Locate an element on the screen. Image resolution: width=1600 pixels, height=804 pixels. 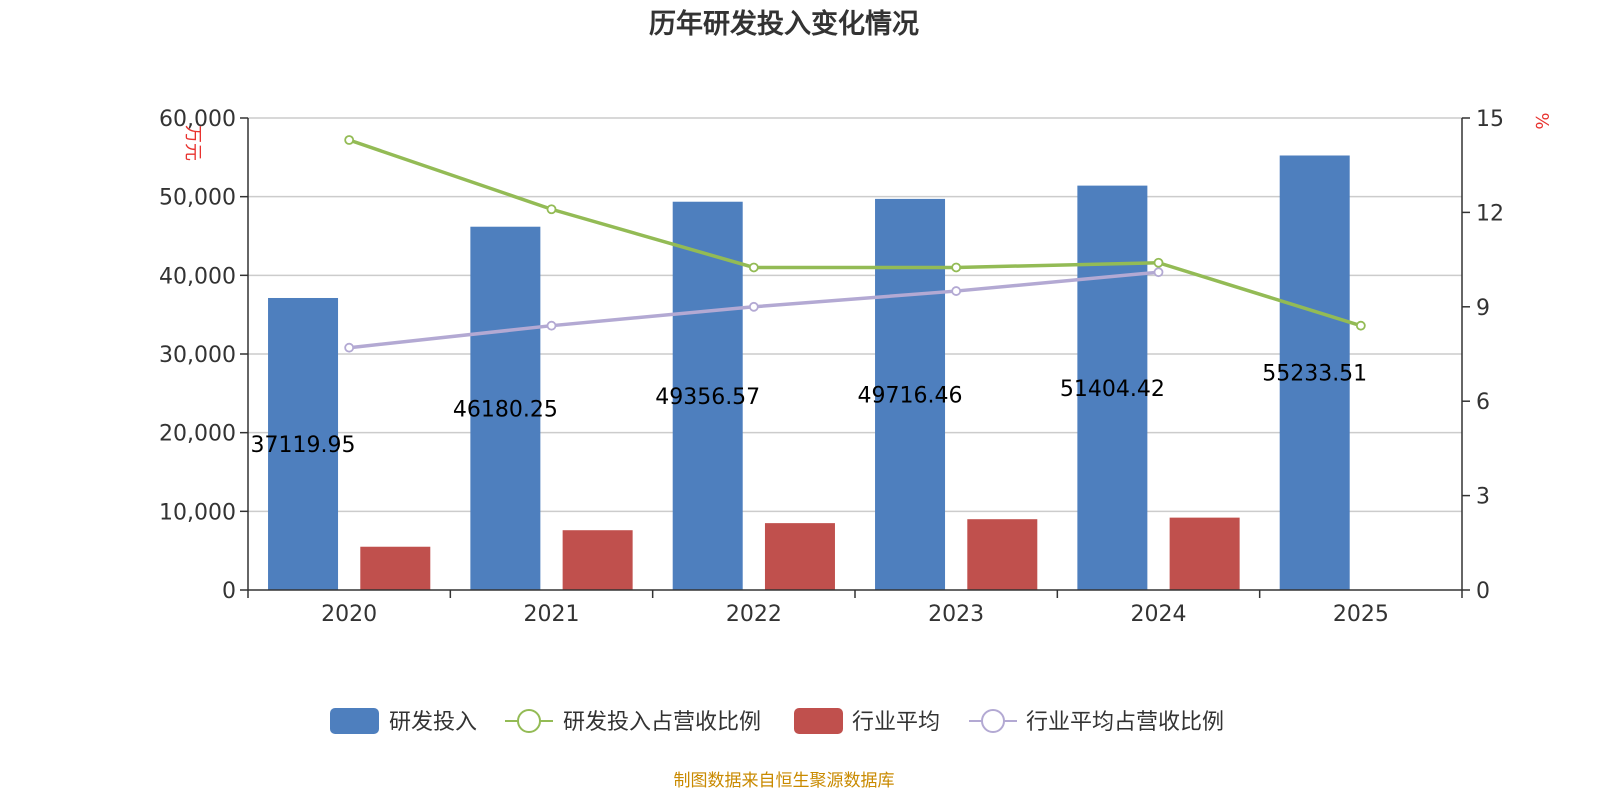
right-axis-tick-label: 9 is located at coordinates (1483, 308).